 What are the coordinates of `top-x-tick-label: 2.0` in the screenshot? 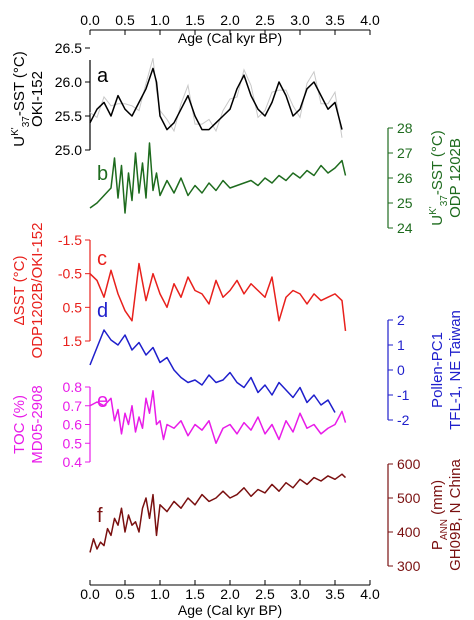 It's located at (230, 20).